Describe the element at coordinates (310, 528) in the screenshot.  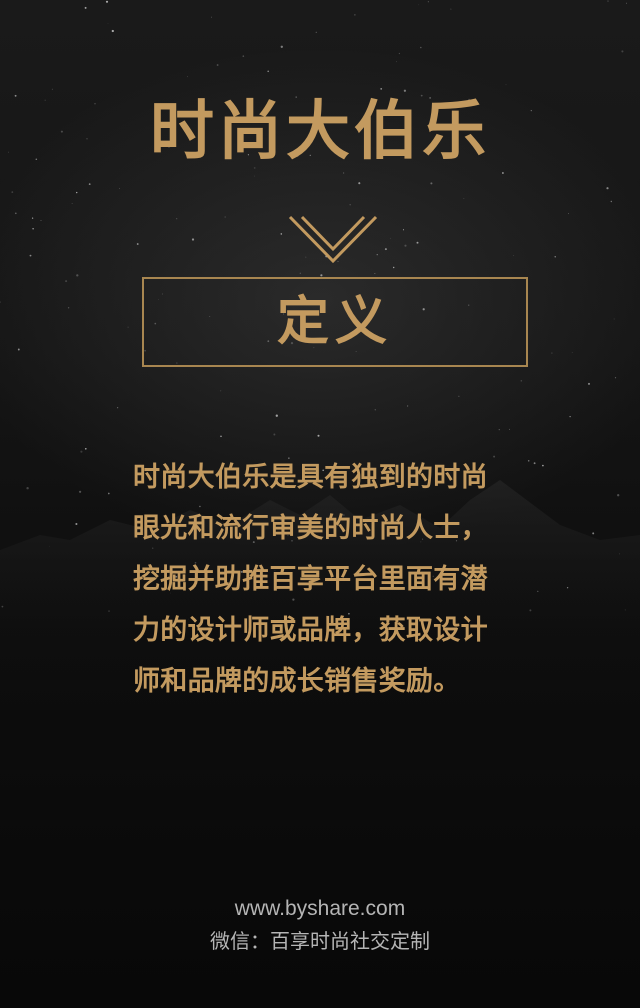
I see `description-line: 眼光和流行审美的时尚人士，` at that location.